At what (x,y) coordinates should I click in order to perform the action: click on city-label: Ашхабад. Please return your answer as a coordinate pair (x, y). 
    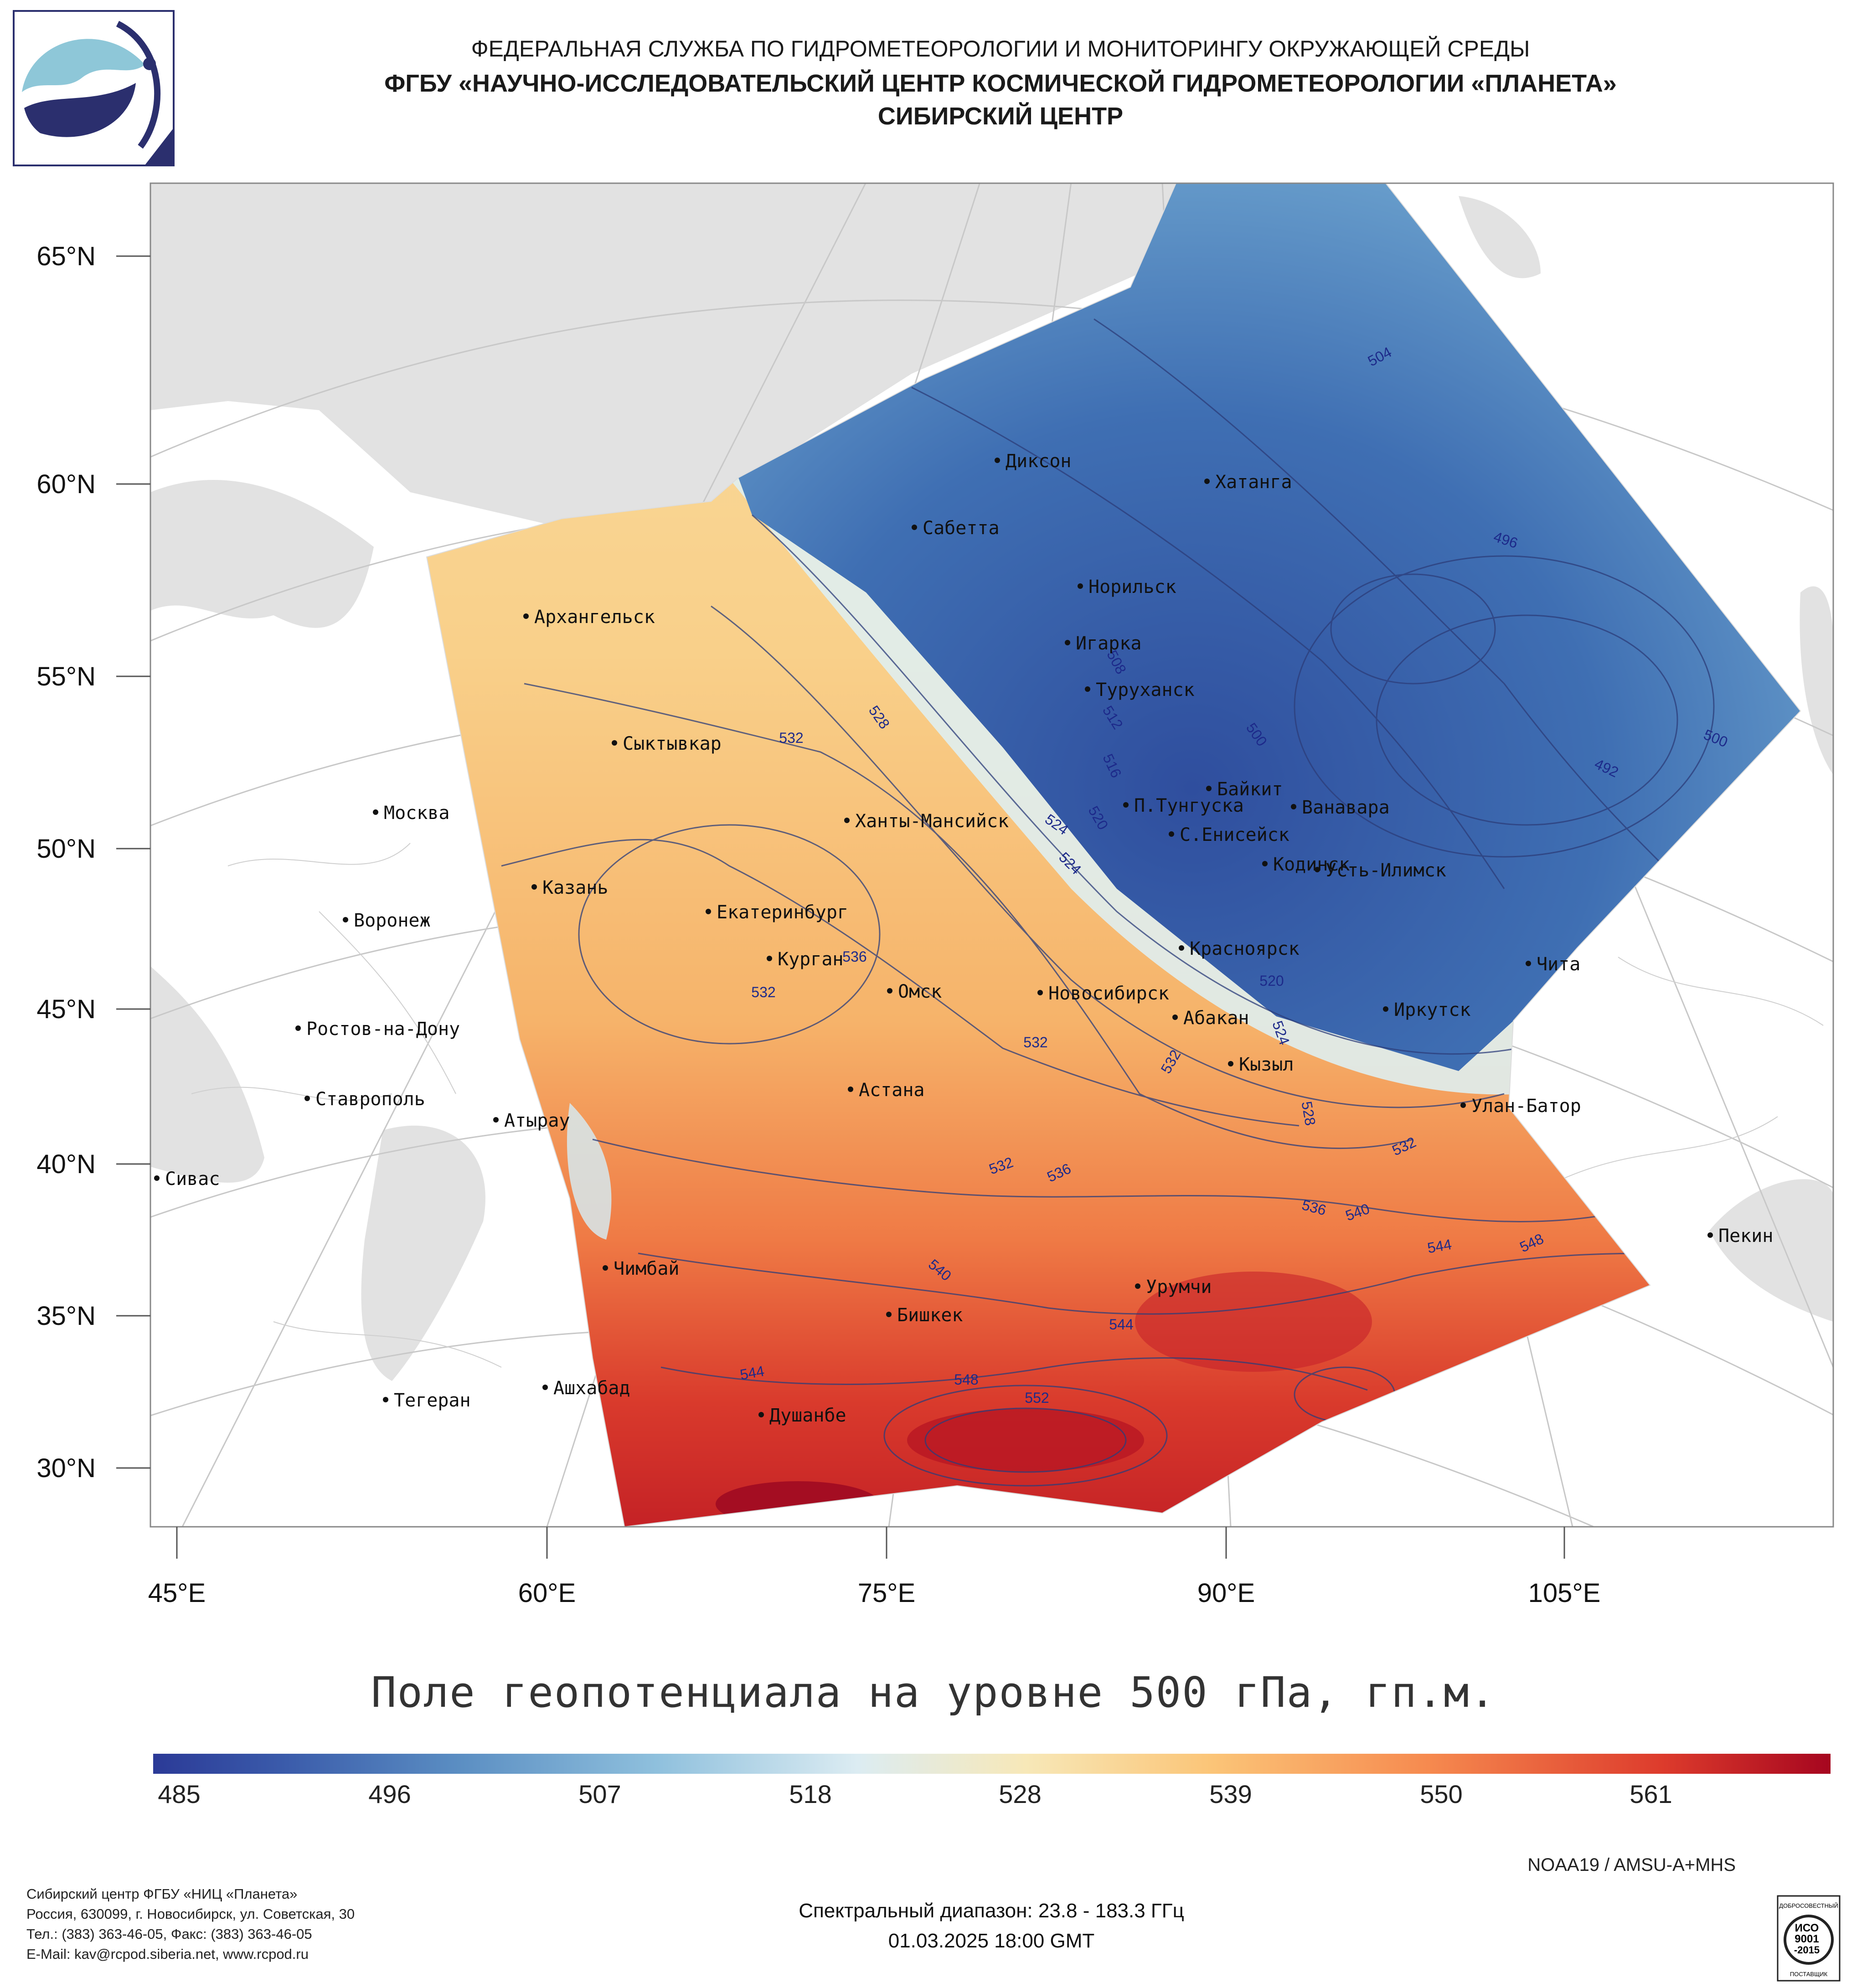
    Looking at the image, I should click on (591, 1389).